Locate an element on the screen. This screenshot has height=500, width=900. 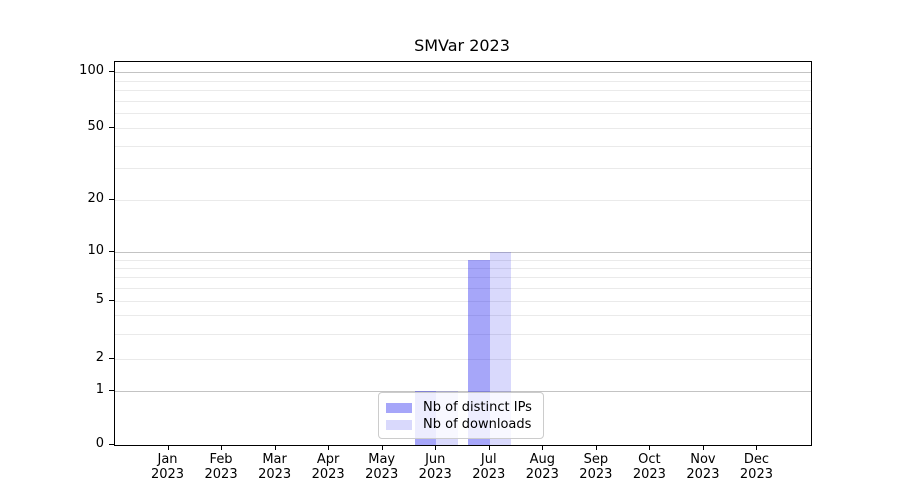
x-tick-label-oct: Oct 2023 is located at coordinates (649, 467).